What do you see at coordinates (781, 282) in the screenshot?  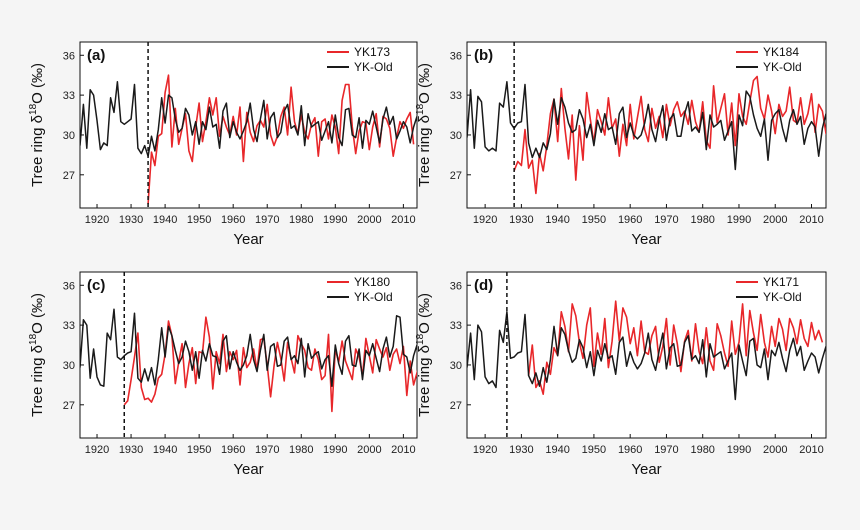 I see `legend-label-yk: YK171` at bounding box center [781, 282].